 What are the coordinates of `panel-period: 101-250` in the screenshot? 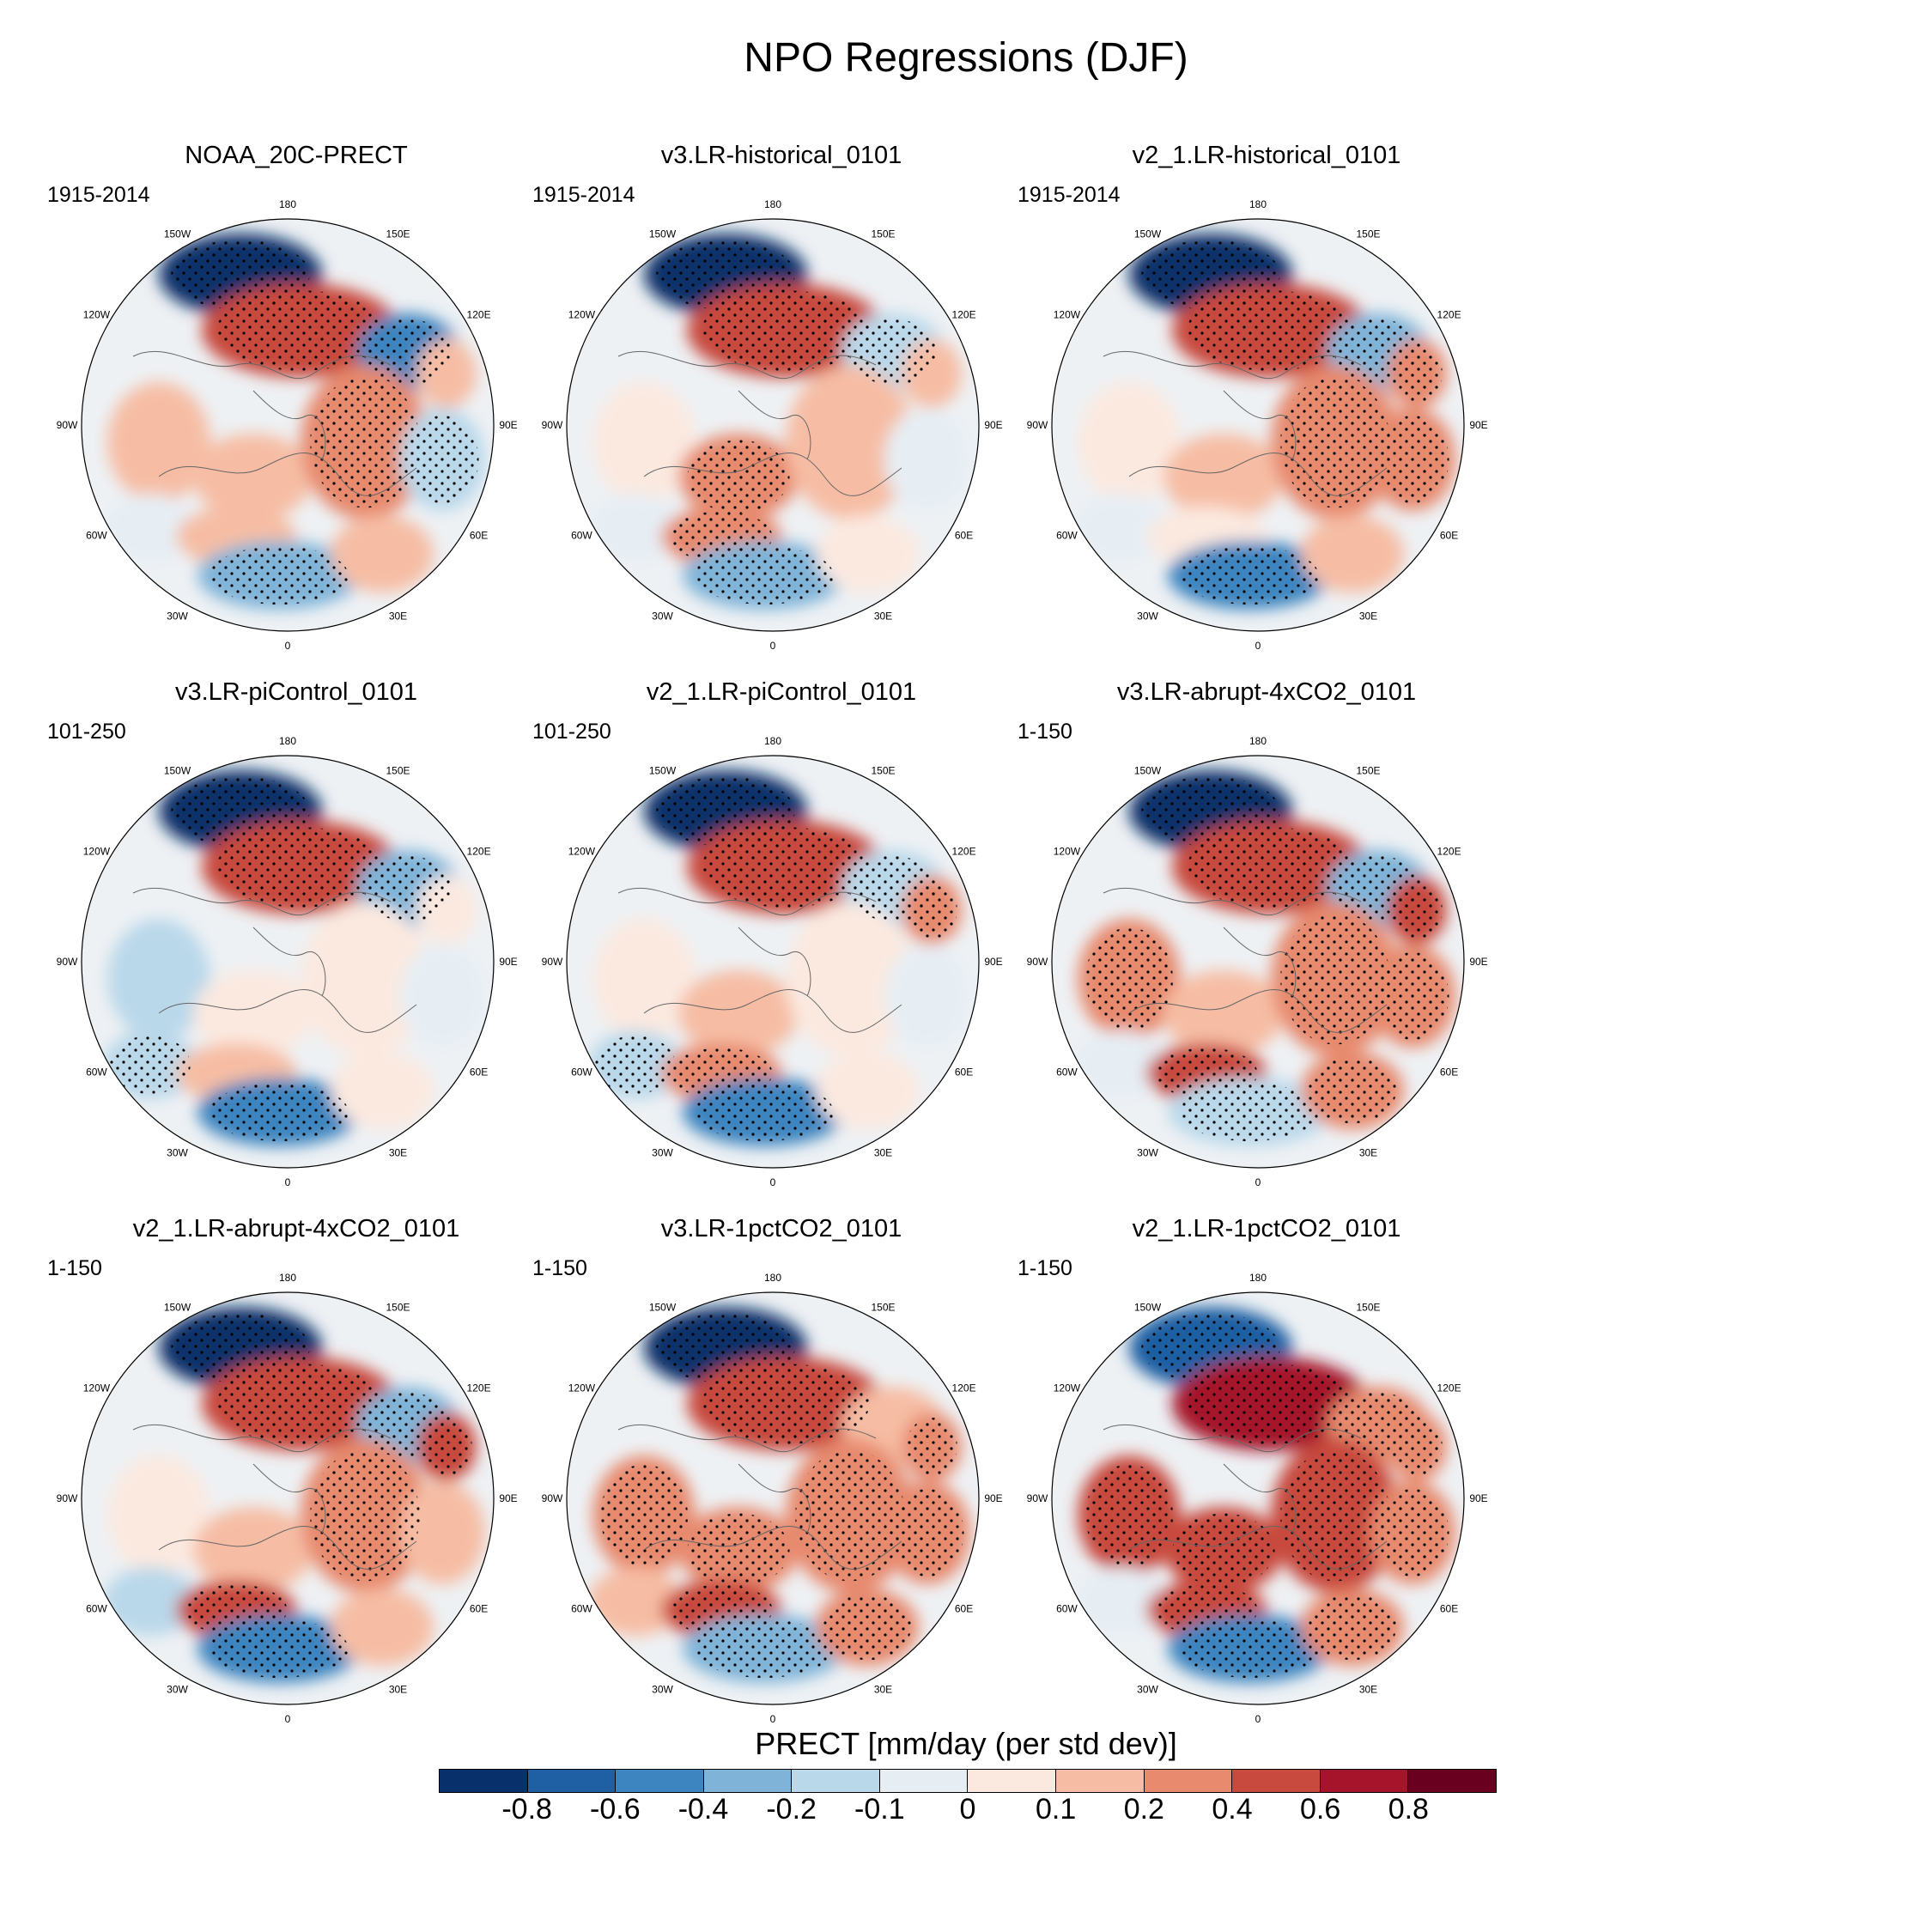 It's located at (572, 732).